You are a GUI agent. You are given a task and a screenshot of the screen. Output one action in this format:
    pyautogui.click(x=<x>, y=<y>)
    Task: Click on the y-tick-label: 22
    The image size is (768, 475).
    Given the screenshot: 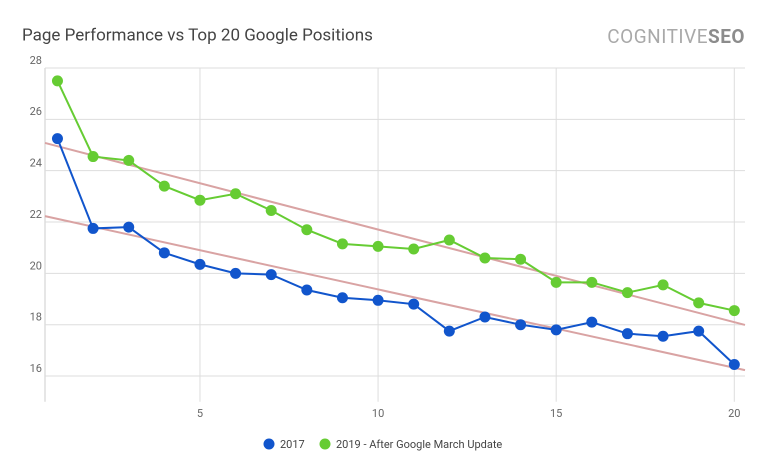 What is the action you would take?
    pyautogui.click(x=36, y=214)
    